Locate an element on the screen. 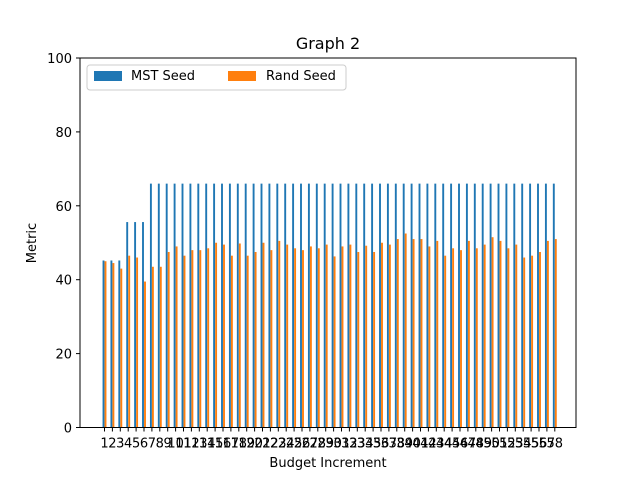  x-tick-label: 9 is located at coordinates (168, 444).